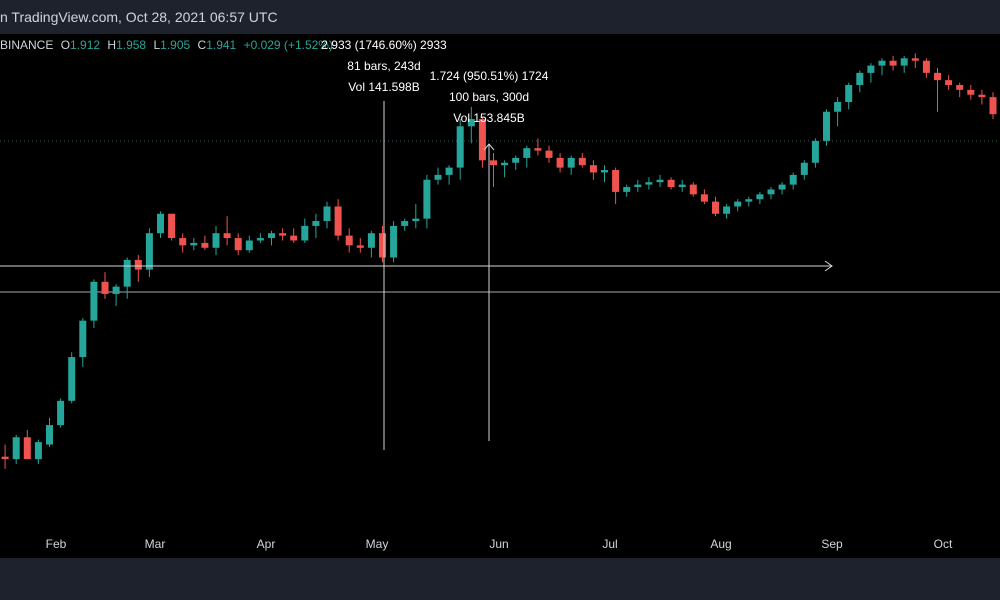 Image resolution: width=1000 pixels, height=600 pixels. Describe the element at coordinates (377, 544) in the screenshot. I see `time-label-may: May` at that location.